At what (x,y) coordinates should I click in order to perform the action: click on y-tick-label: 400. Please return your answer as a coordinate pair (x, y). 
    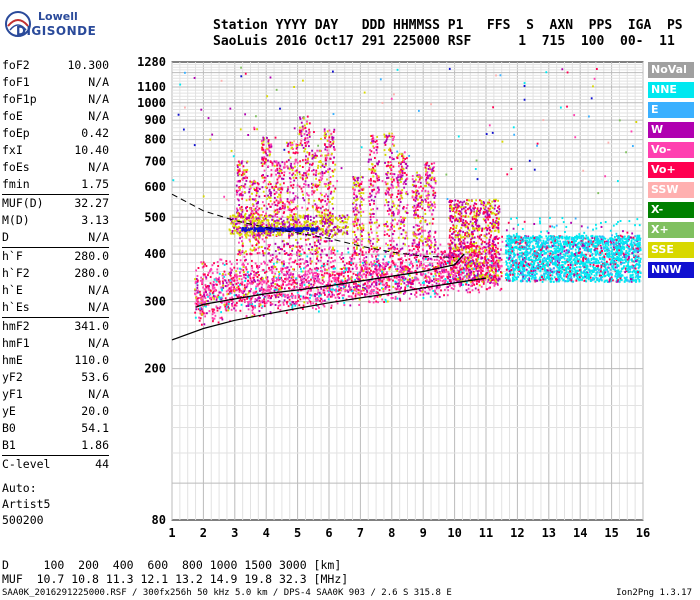
    Looking at the image, I should click on (155, 254).